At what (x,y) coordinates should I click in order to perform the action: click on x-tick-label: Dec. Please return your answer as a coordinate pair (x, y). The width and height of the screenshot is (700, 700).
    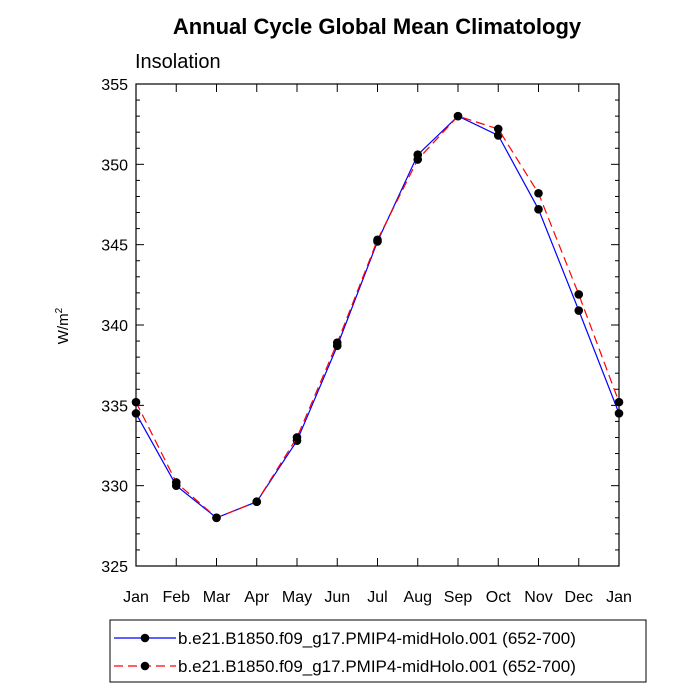
    Looking at the image, I should click on (579, 597).